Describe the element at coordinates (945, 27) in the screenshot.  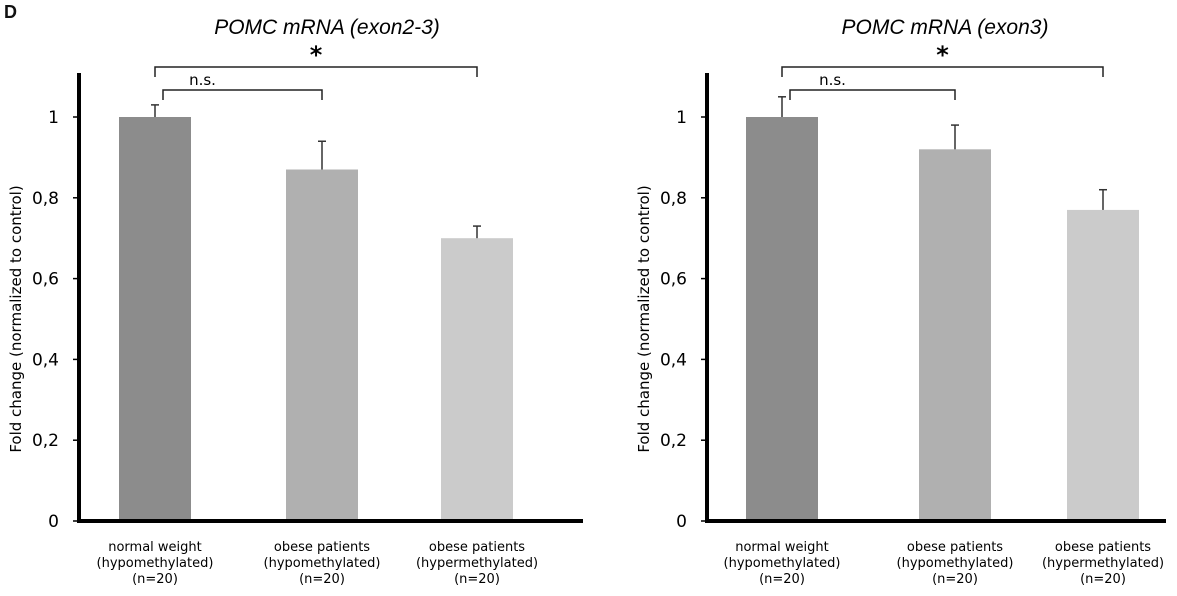
I see `chart-title: POMC mRNA (exon3)` at that location.